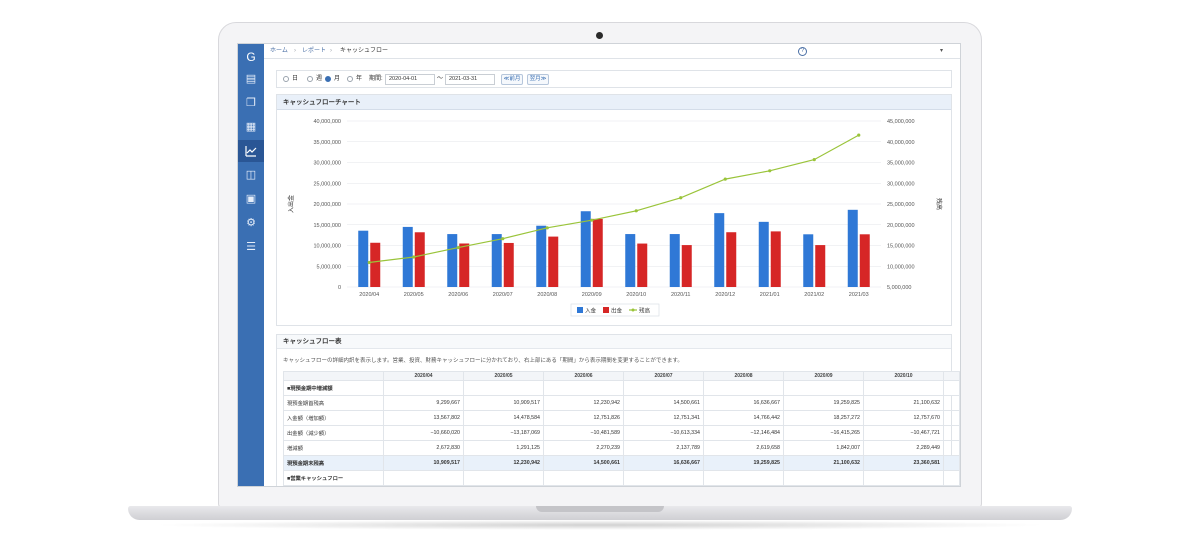 The height and width of the screenshot is (556, 1200). Describe the element at coordinates (636, 295) in the screenshot. I see `x-tick-label: 2020/10` at that location.